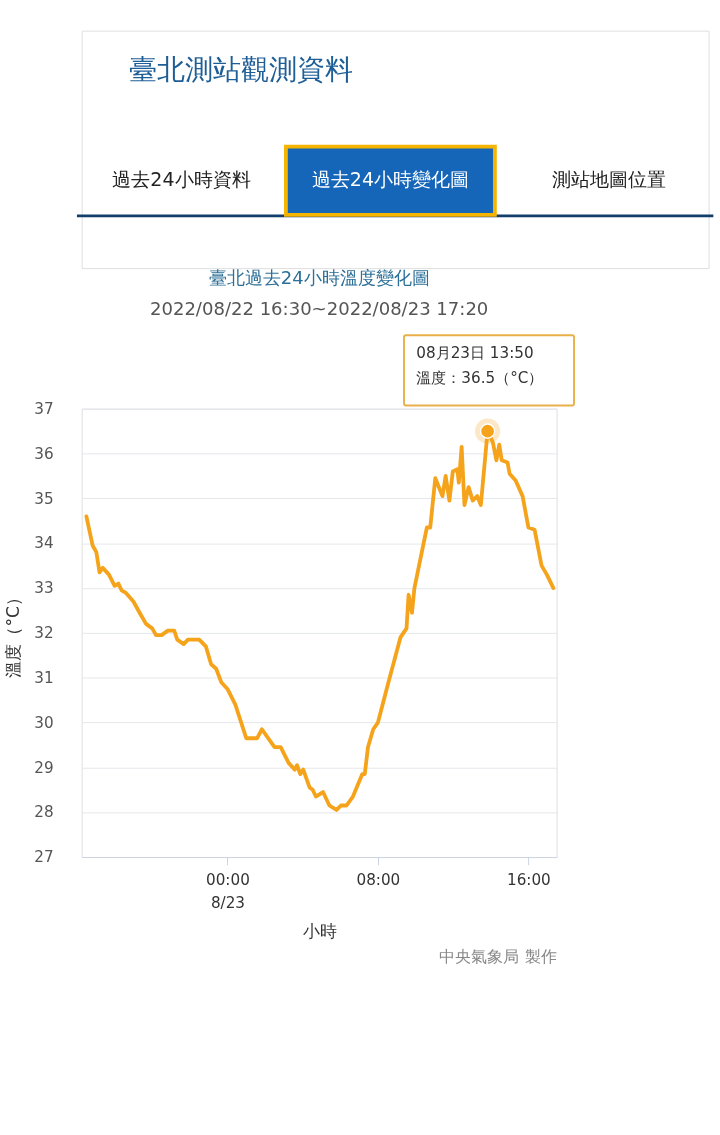  What do you see at coordinates (528, 880) in the screenshot?
I see `x-tick-label: 16:00` at bounding box center [528, 880].